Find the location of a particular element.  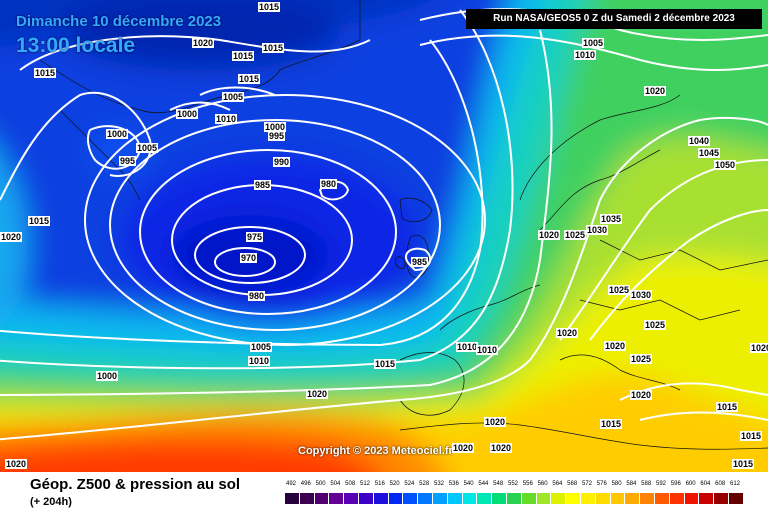

legend-tick-label: 532 is located at coordinates (438, 484).